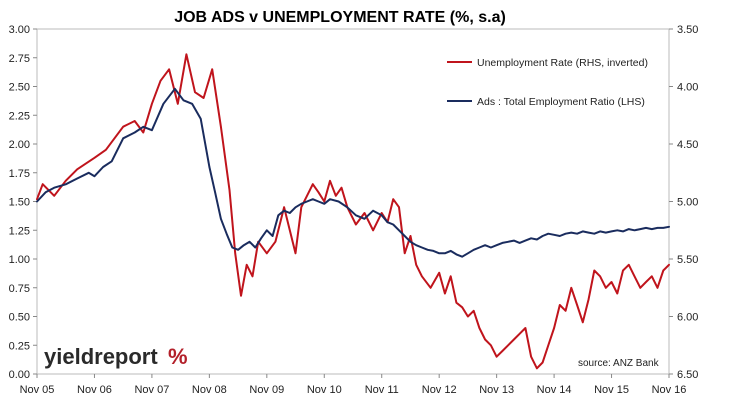 This screenshot has height=400, width=730. I want to click on legend-label-ads: Ads : Total Employment Ratio (LHS), so click(561, 102).